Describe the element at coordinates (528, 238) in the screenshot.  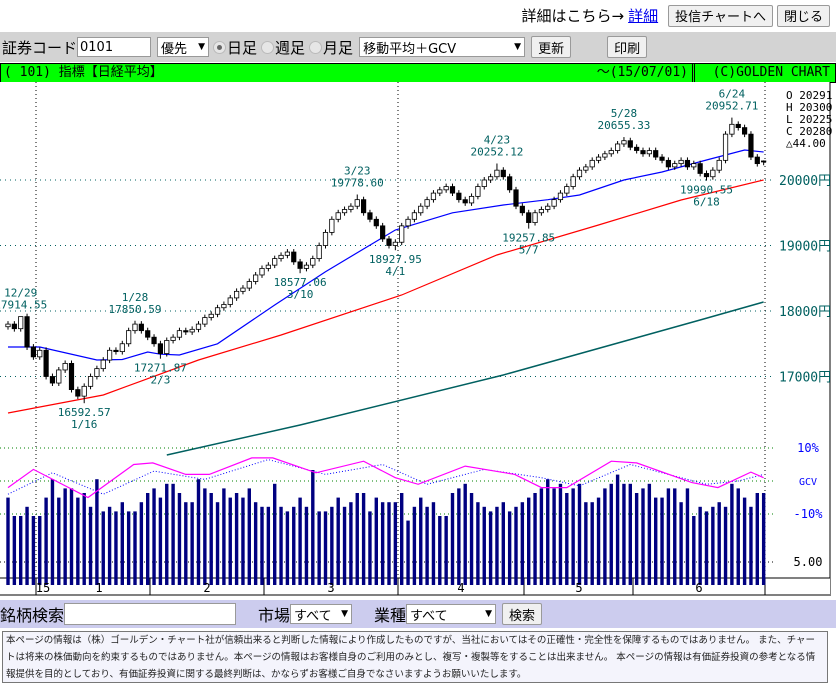
I see `annotation-value: 19257.85` at that location.